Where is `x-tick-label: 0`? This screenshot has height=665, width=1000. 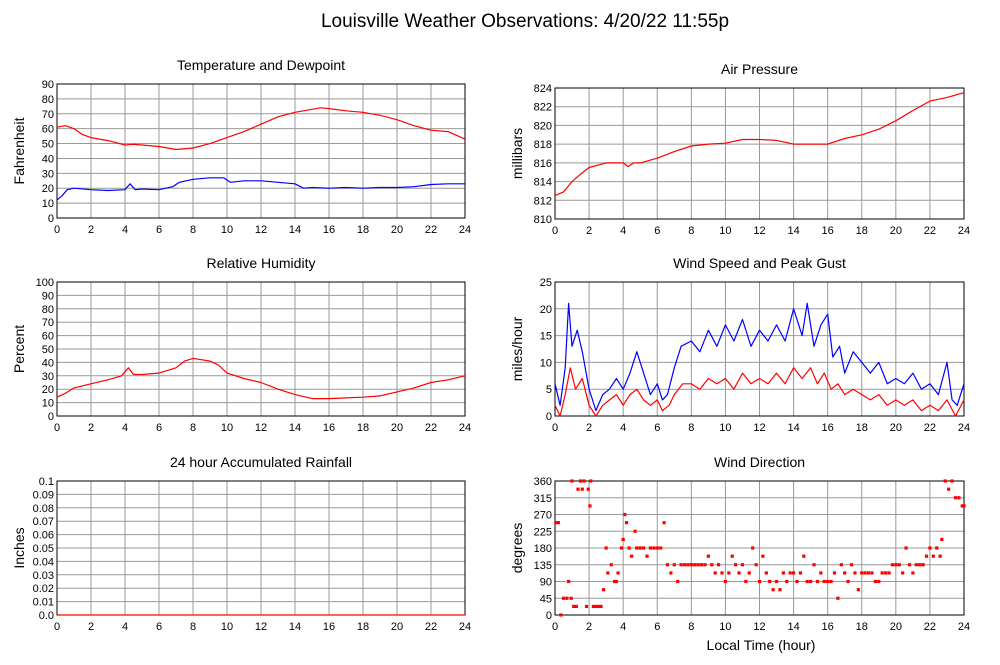
x-tick-label: 0 is located at coordinates (555, 428).